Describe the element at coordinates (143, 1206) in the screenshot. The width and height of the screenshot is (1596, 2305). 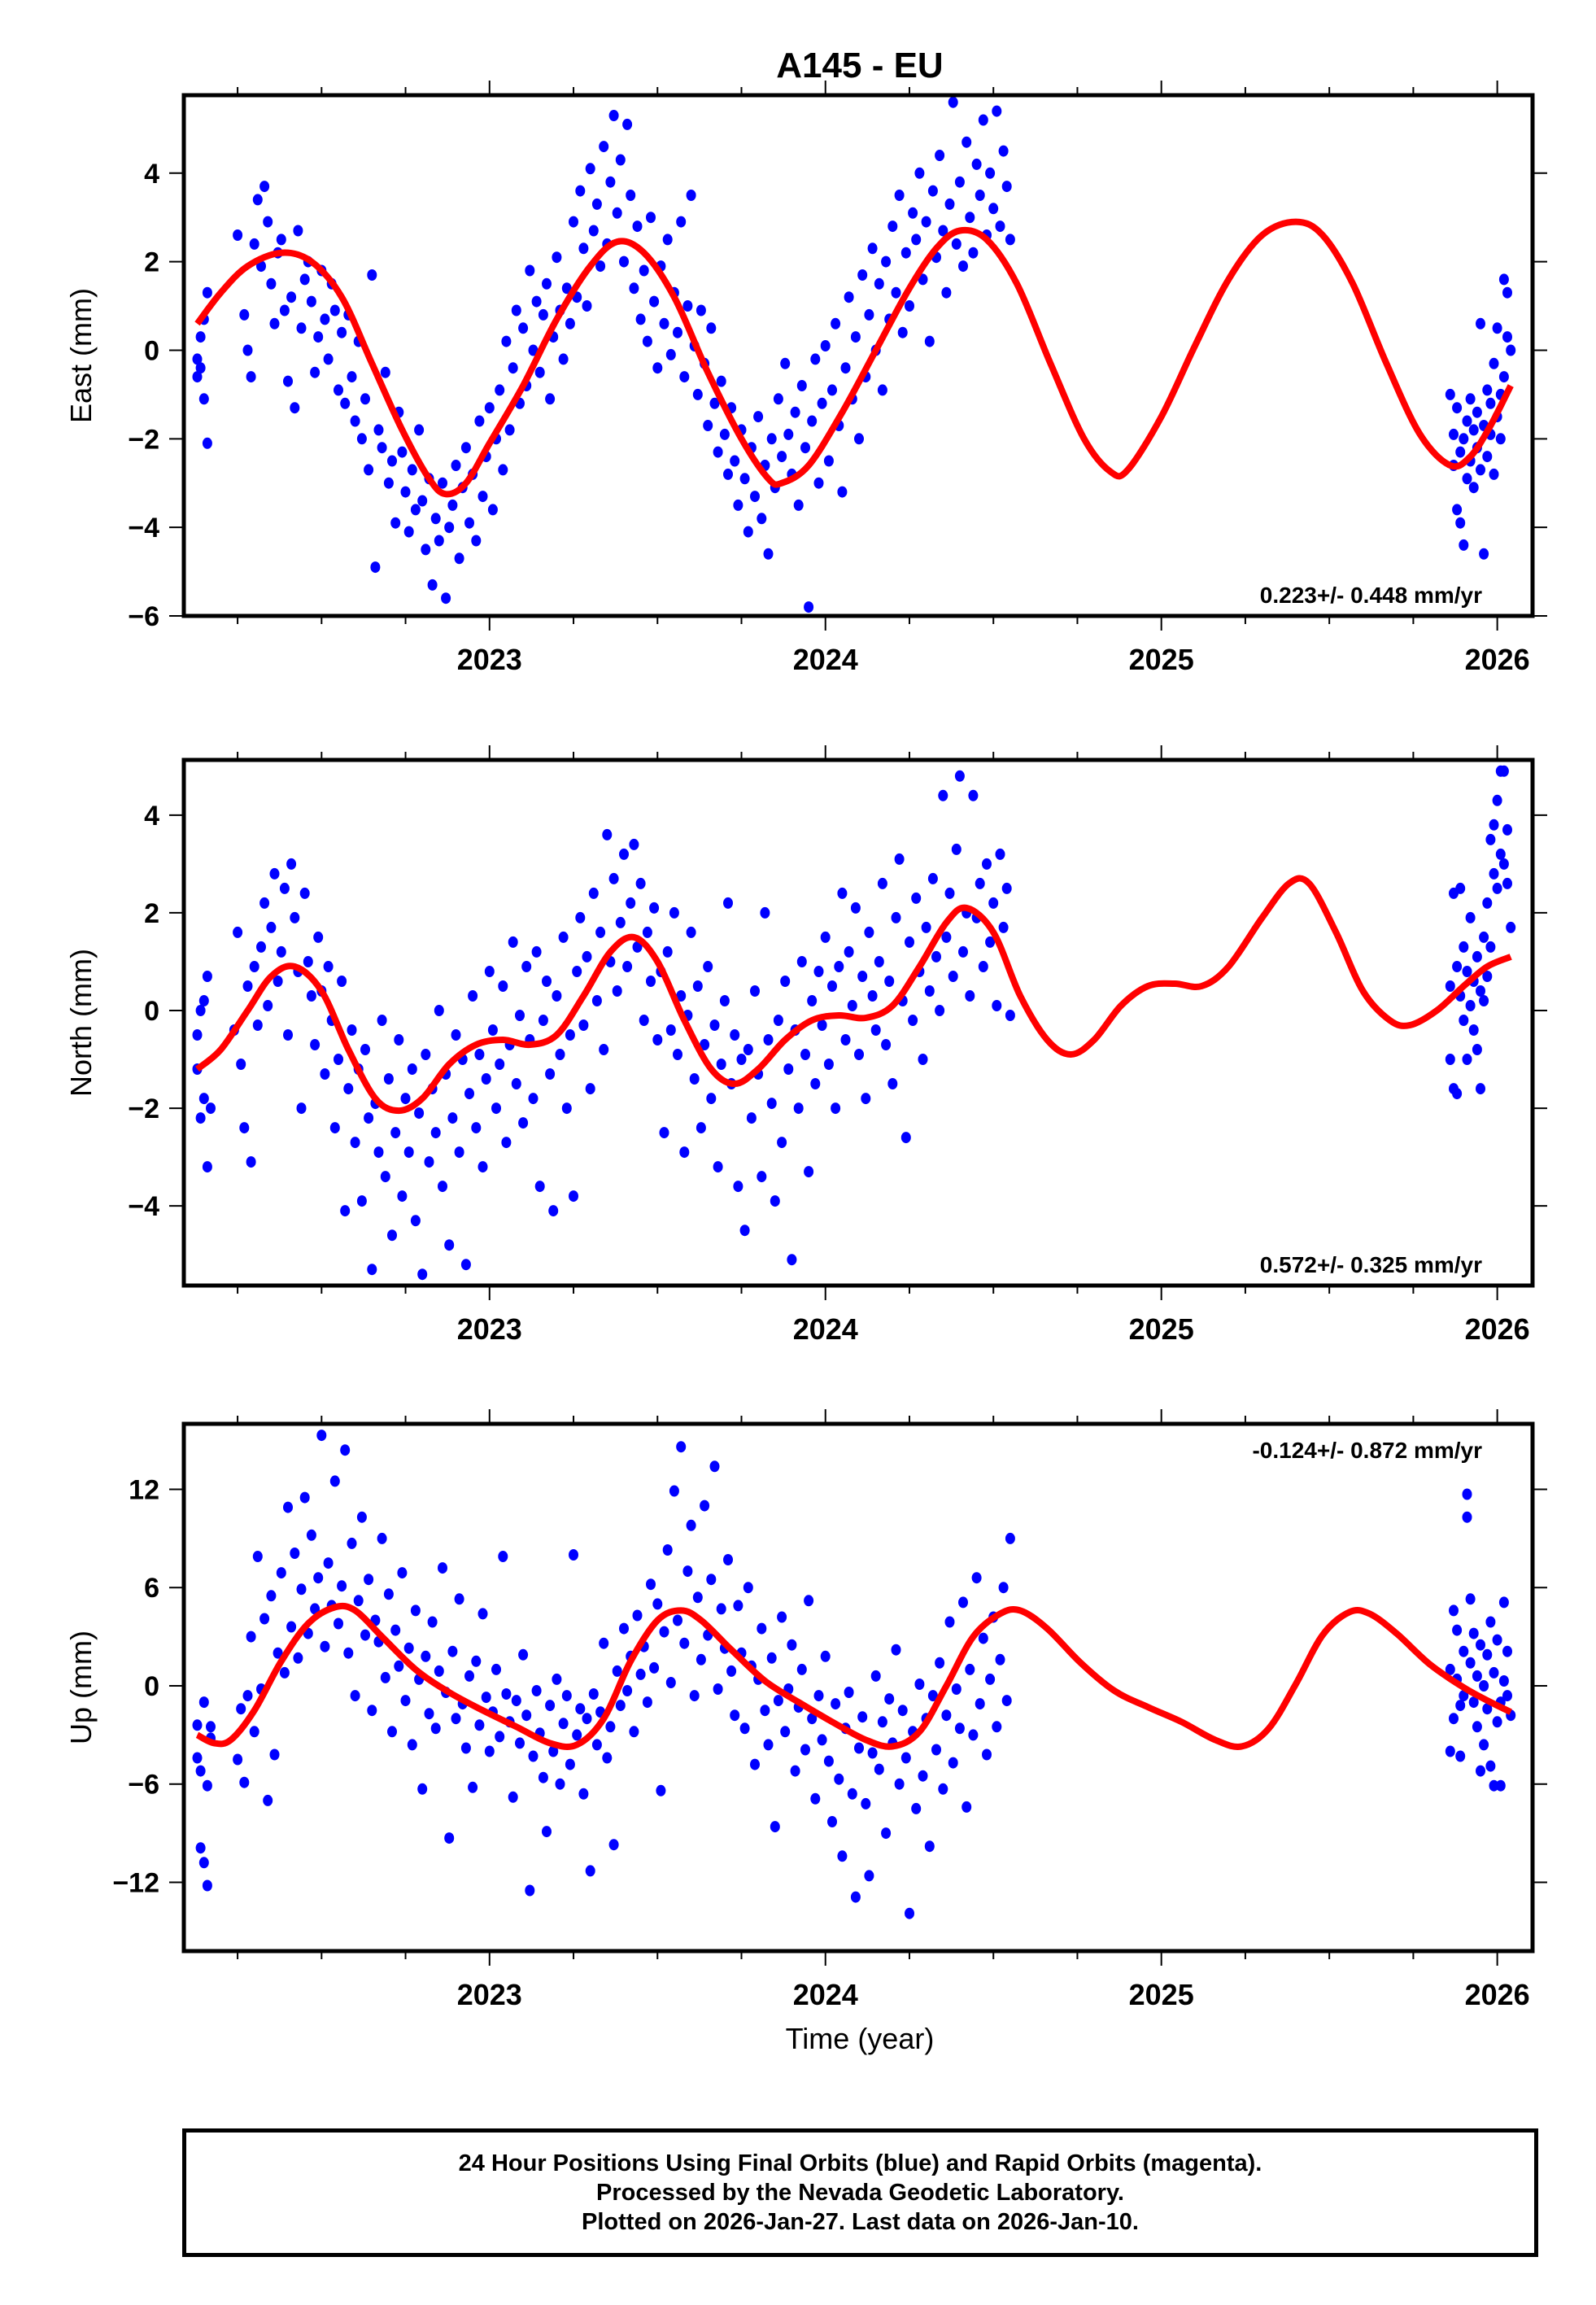
I see `north-ytick-label: −4` at that location.